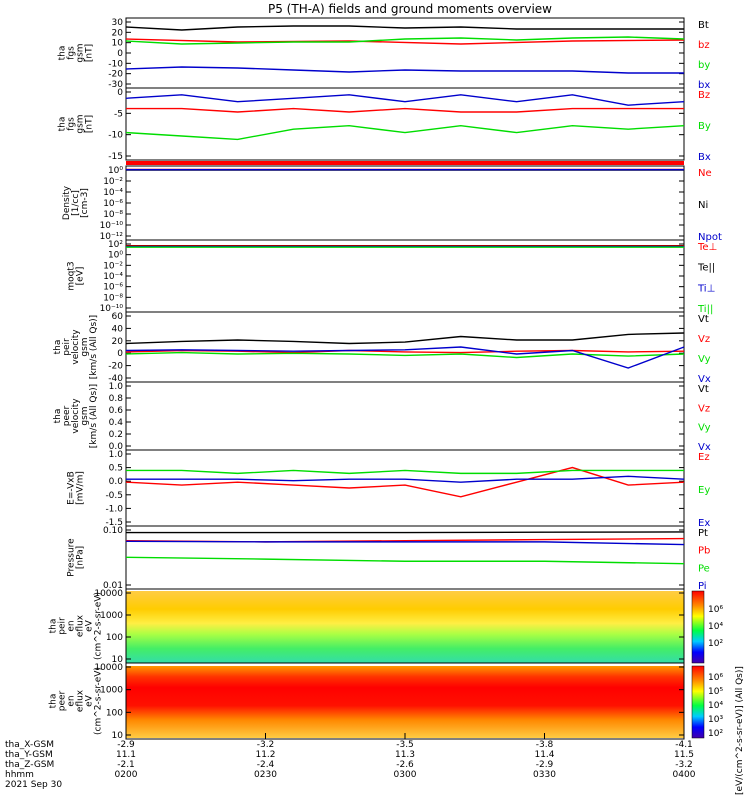  Describe the element at coordinates (116, 423) in the screenshot. I see `y-tick-label: 0.4` at that location.